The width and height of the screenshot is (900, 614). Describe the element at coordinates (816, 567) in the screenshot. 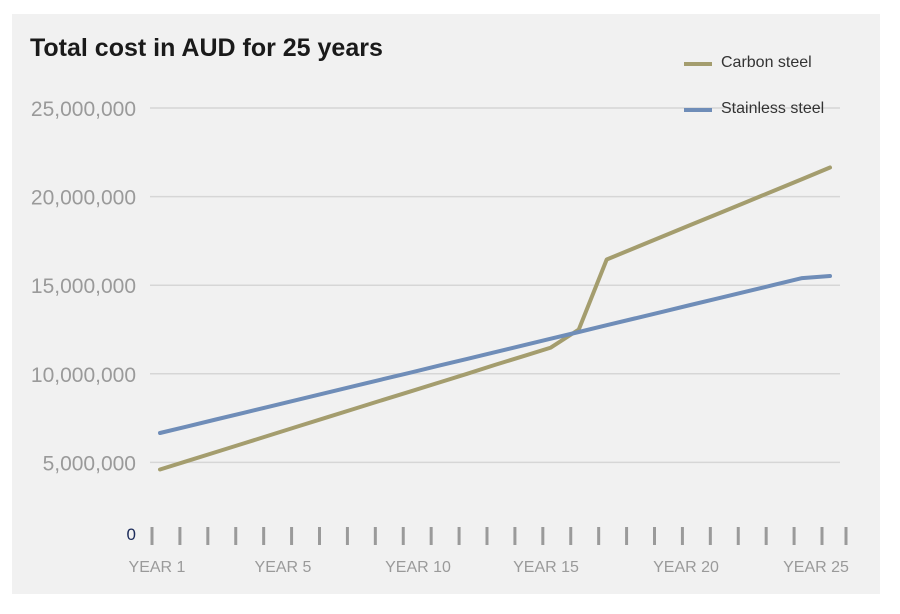

I see `x-tick-label: YEAR 25` at that location.